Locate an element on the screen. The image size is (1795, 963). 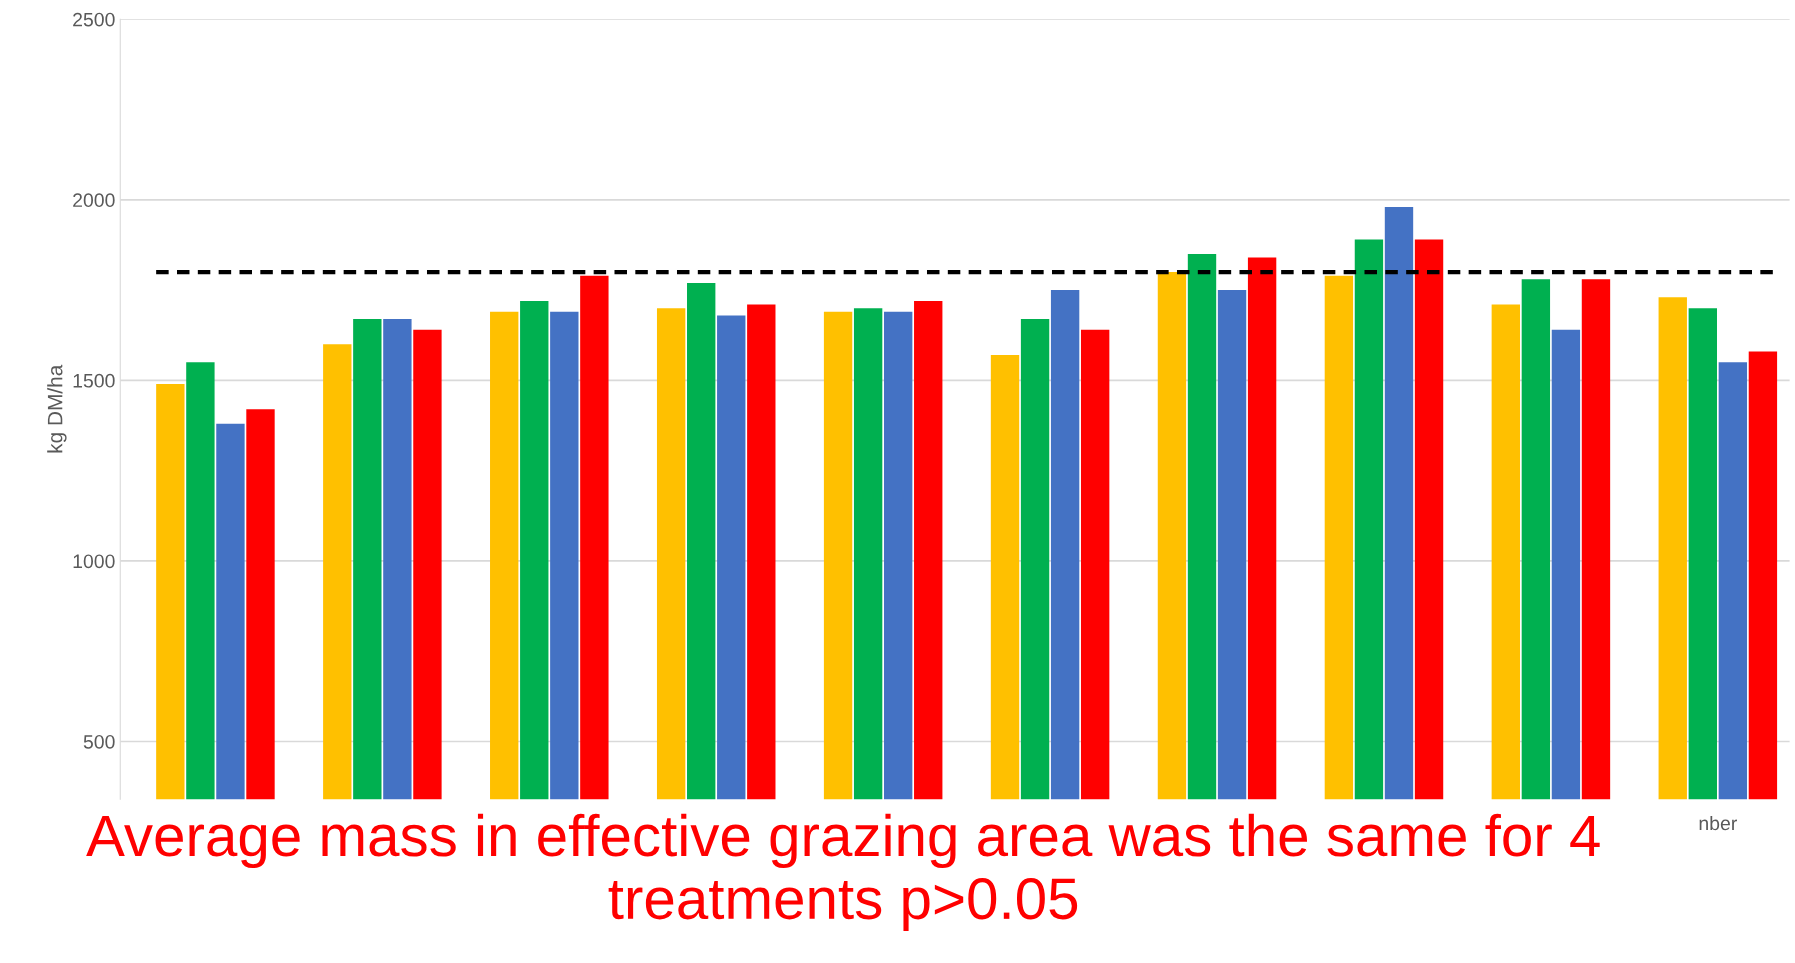
text: Average mass in effective grazing area was the same for 4 treatments p>0.05 is located at coordinates (843, 872).